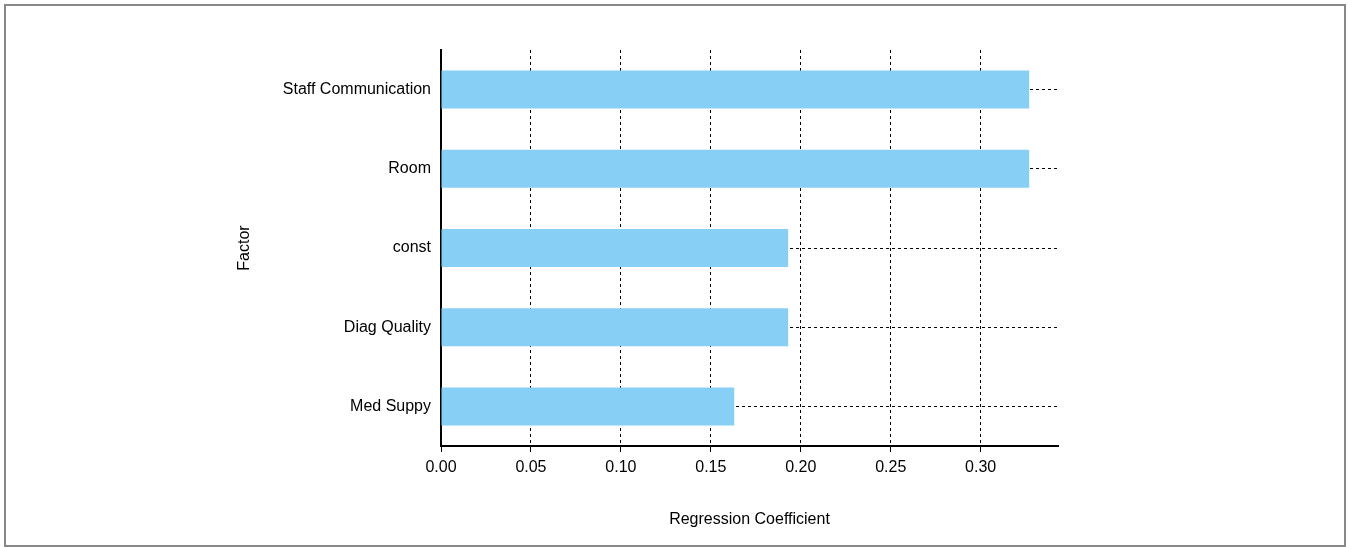 The image size is (1348, 547). I want to click on y-tick-label: Room, so click(409, 168).